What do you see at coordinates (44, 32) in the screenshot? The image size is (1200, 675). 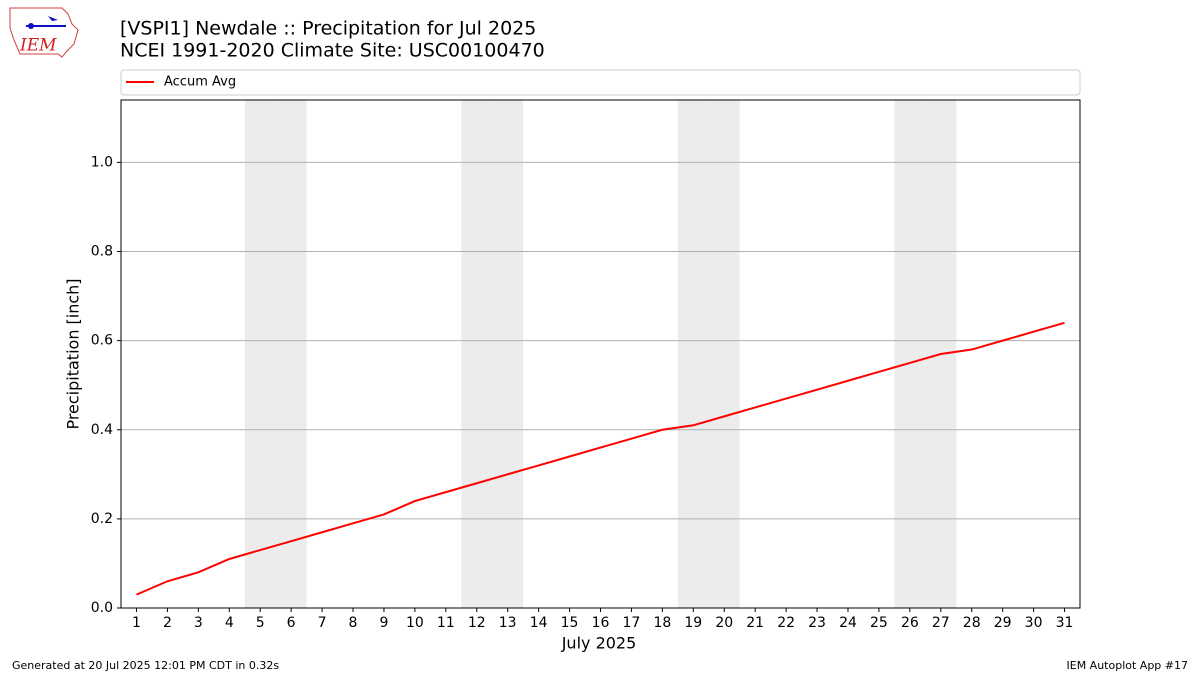 I see `logo: IEM` at bounding box center [44, 32].